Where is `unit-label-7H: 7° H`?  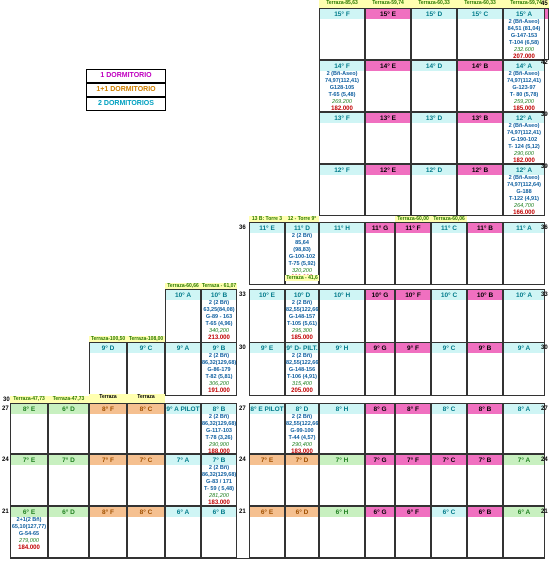 unit-label-7H: 7° H is located at coordinates (342, 460).